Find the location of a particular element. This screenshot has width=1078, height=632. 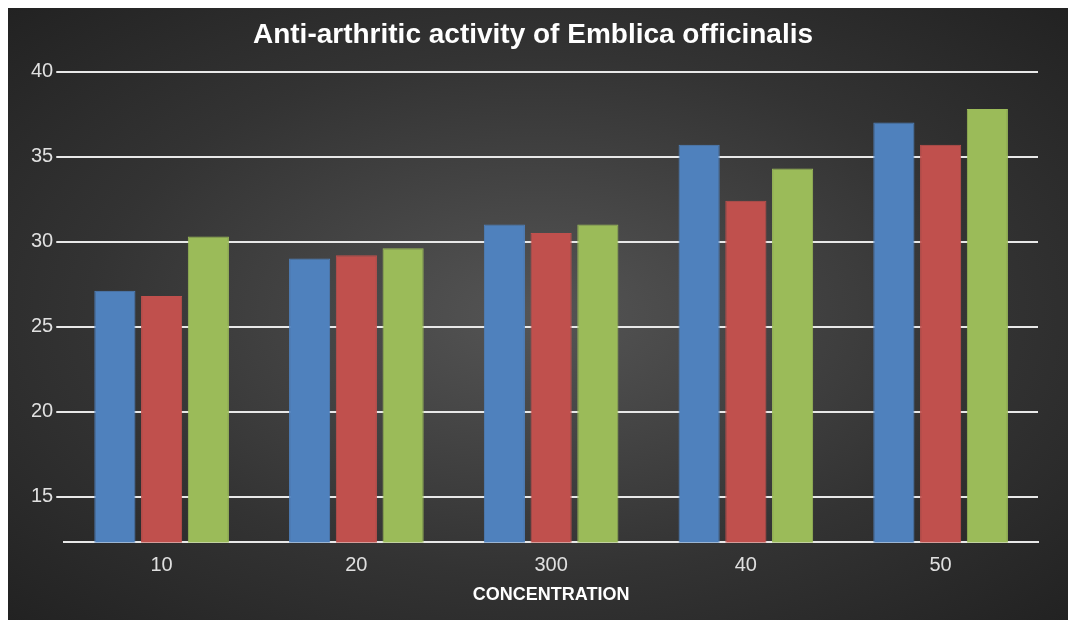

y-tick-label: 25 is located at coordinates (42, 325).